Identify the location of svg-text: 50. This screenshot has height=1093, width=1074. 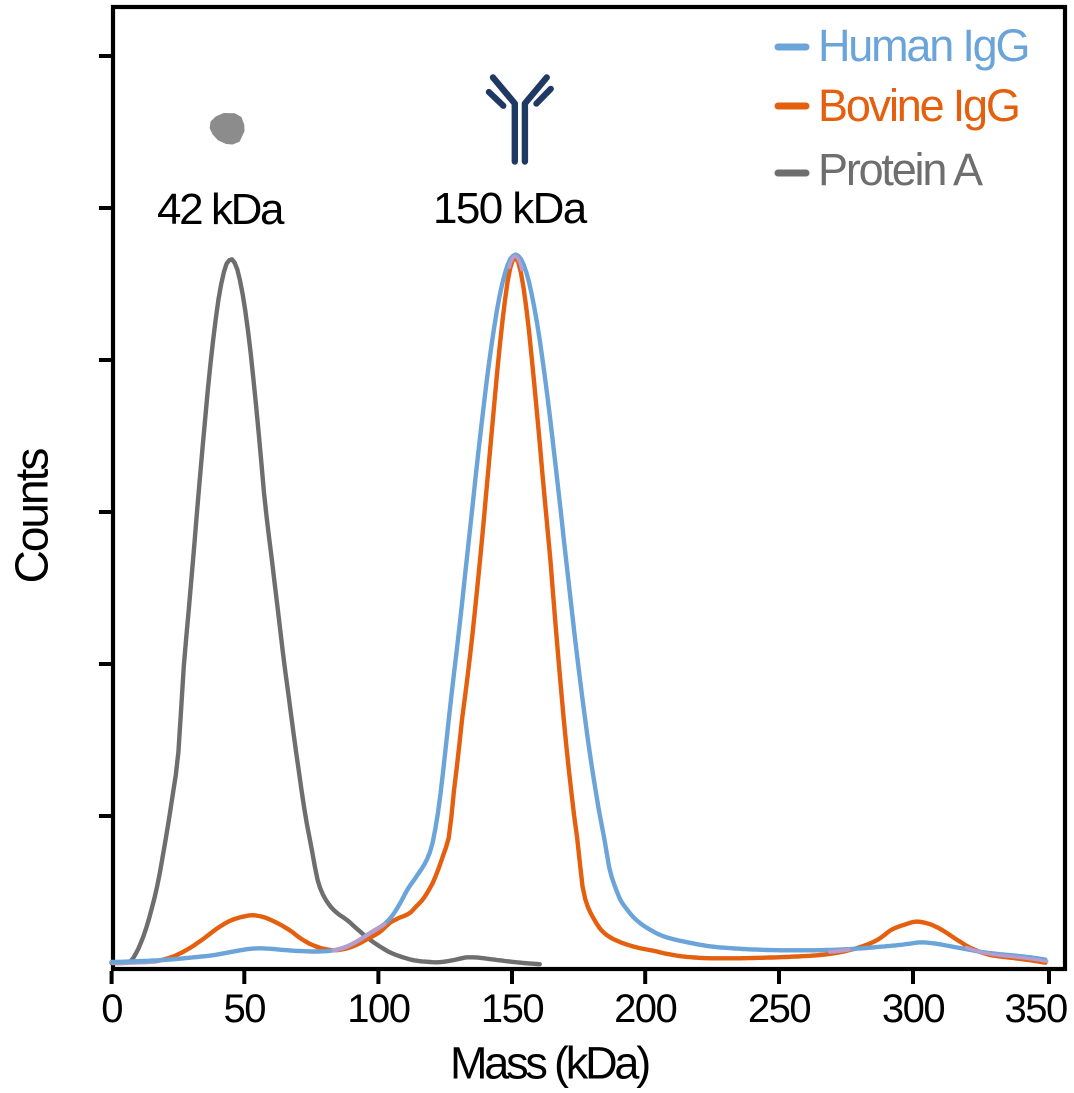
(245, 1009).